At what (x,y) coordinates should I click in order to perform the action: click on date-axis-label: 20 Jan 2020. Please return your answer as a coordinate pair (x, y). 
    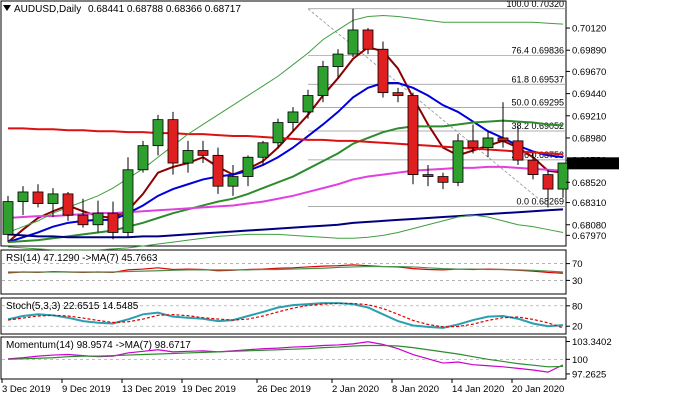
    Looking at the image, I should click on (538, 389).